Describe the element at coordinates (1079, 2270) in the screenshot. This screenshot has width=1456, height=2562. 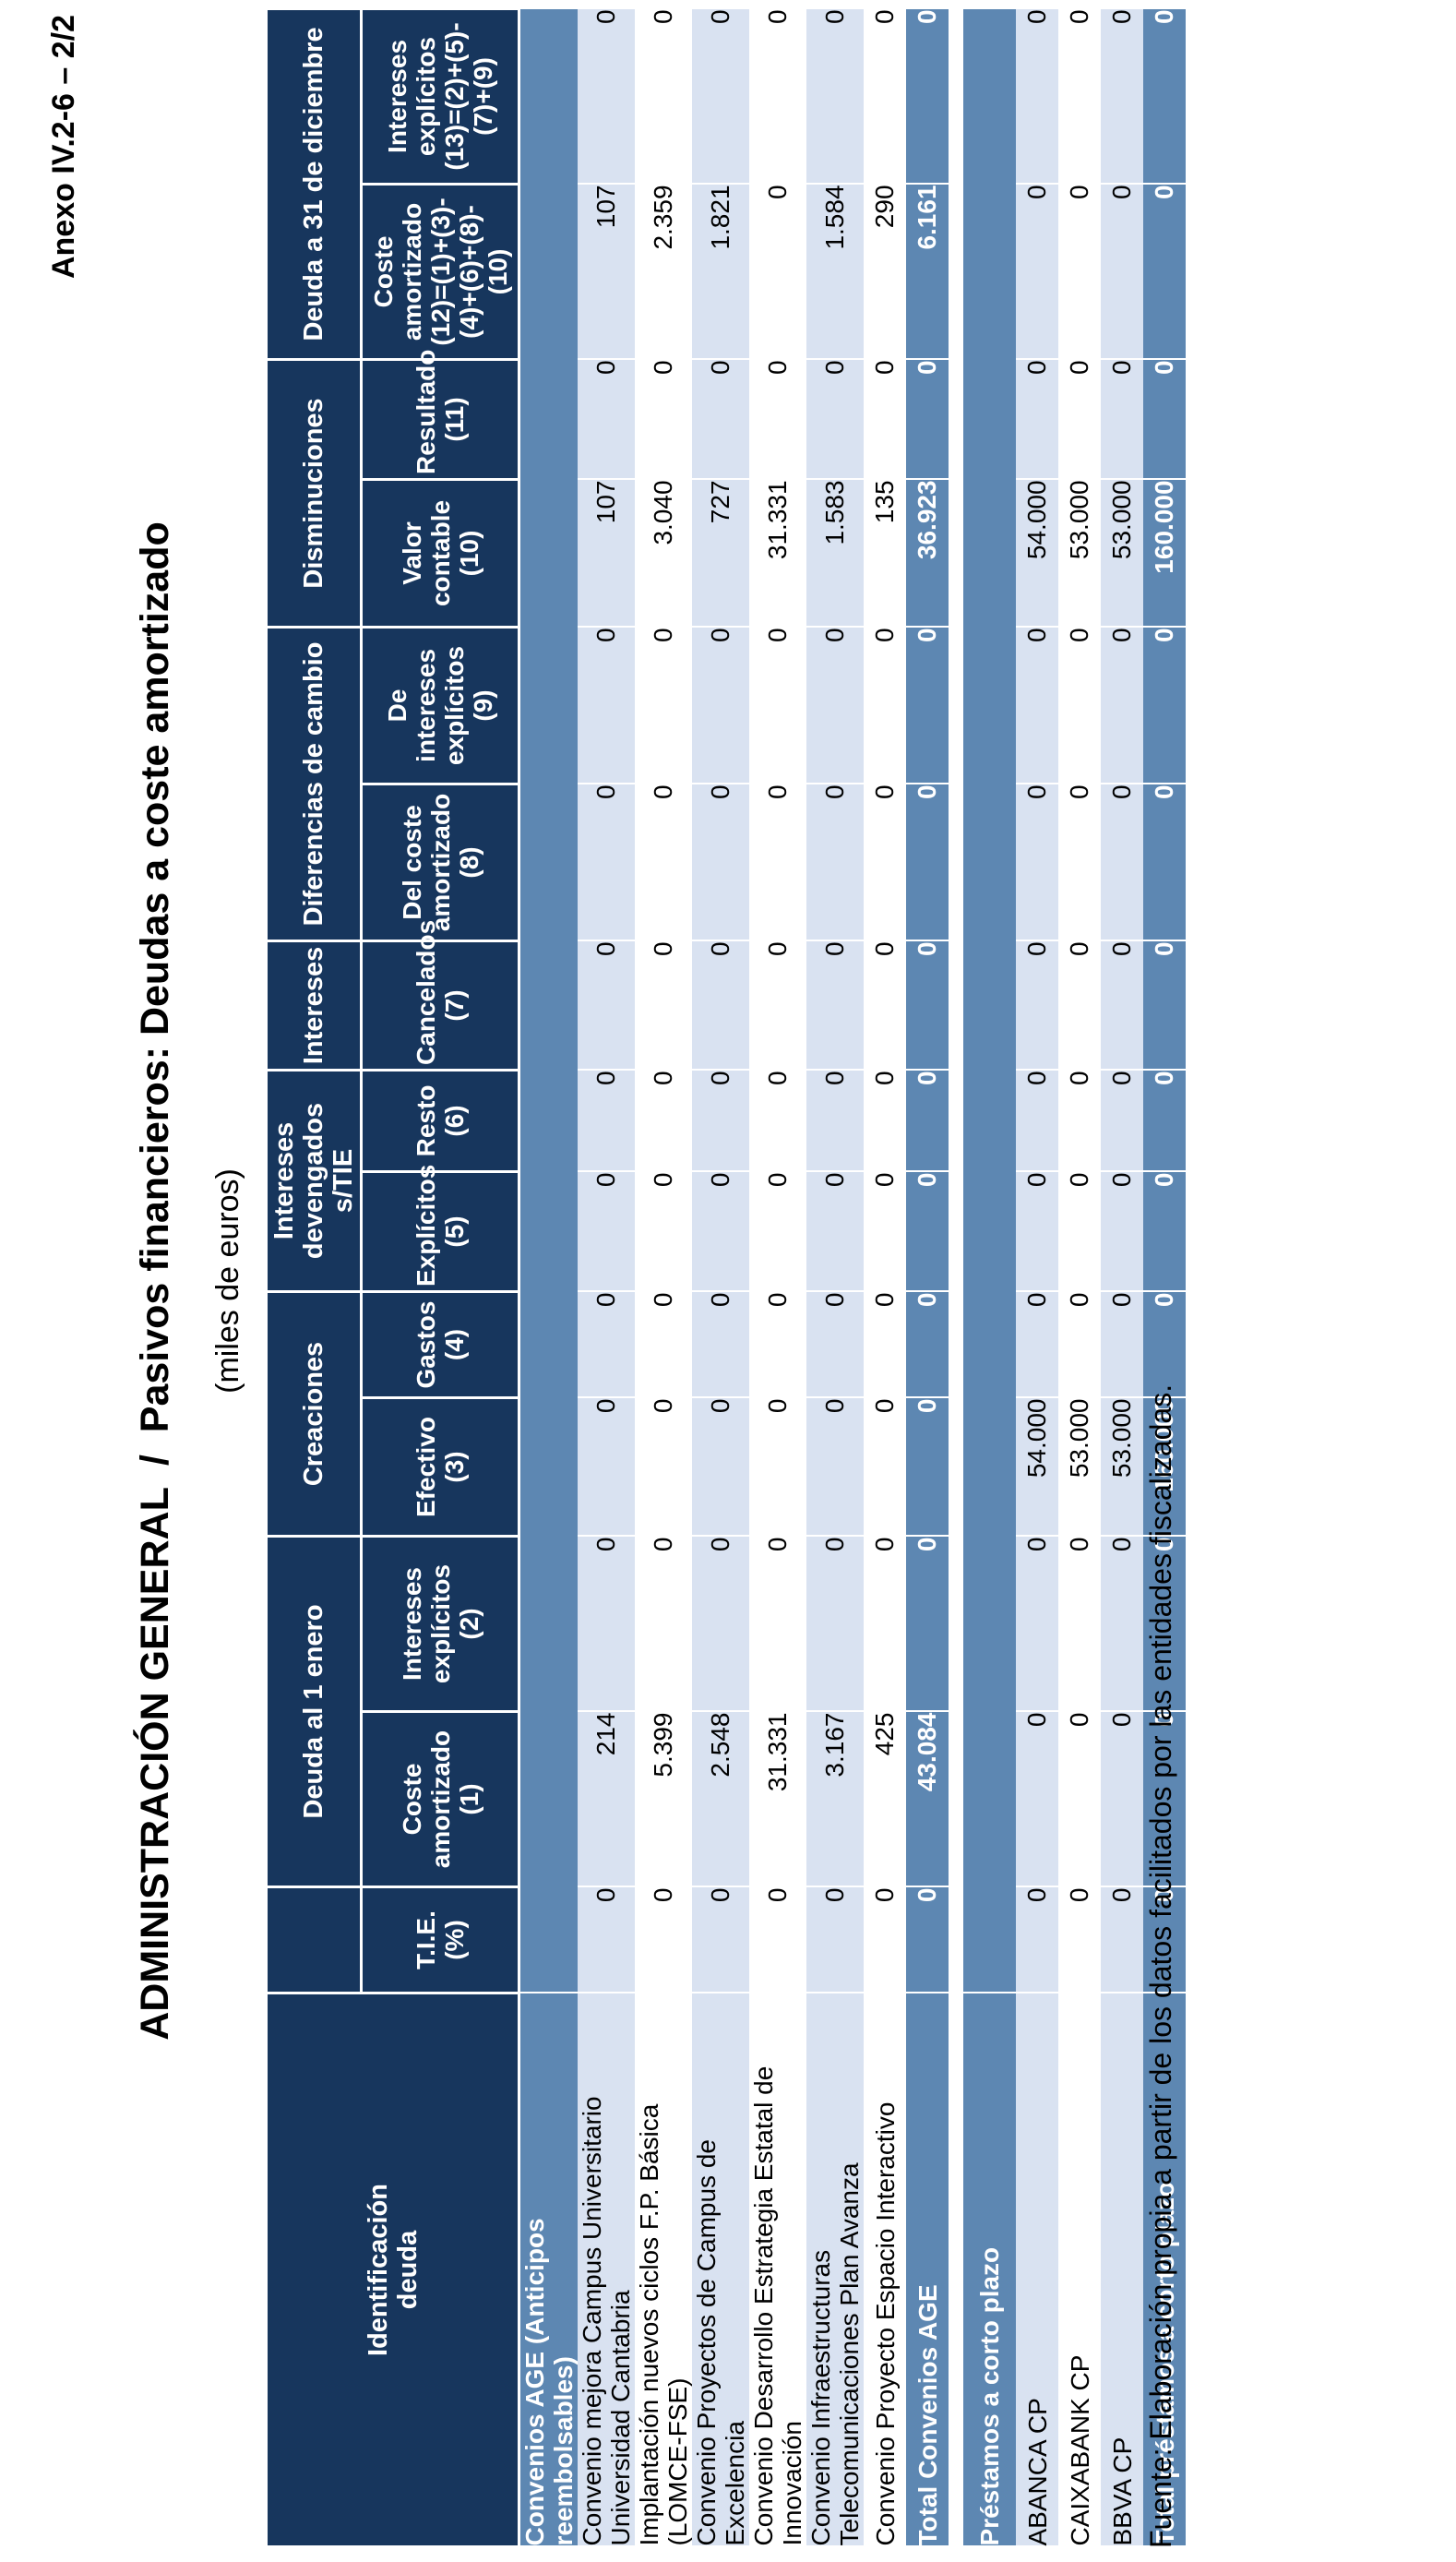
I see `row-label: CAIXABANK CP` at that location.